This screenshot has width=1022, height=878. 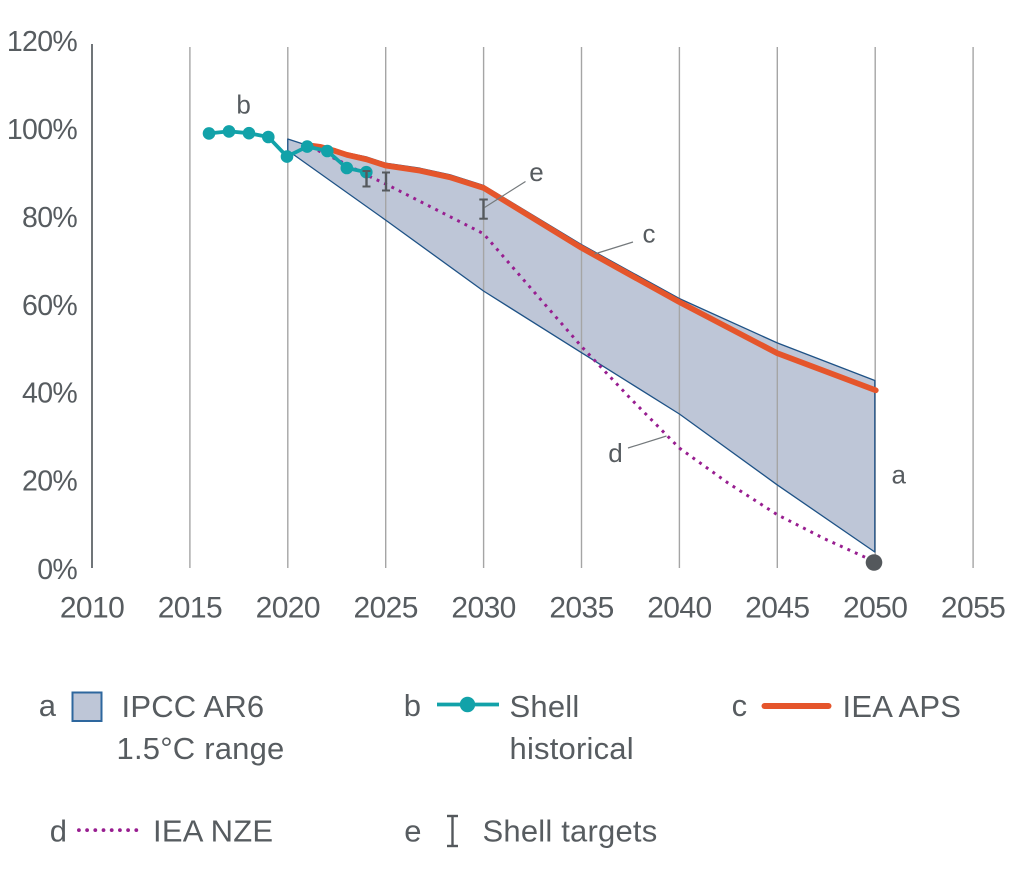 What do you see at coordinates (973, 607) in the screenshot?
I see `svg-text: 2055` at bounding box center [973, 607].